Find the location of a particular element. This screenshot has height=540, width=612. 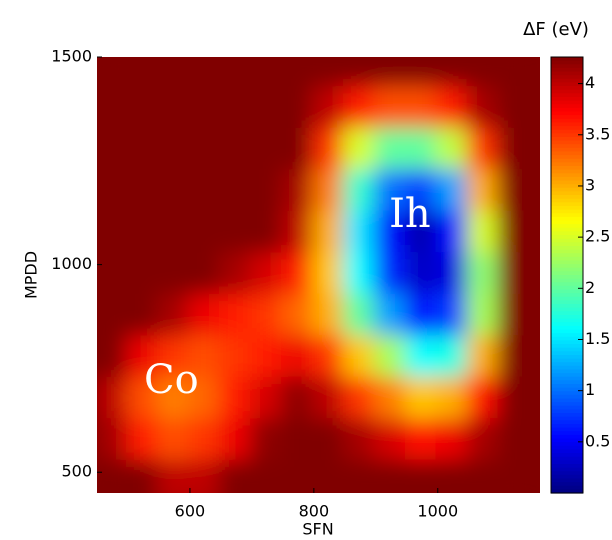

x-tick-label: 800 is located at coordinates (314, 511).